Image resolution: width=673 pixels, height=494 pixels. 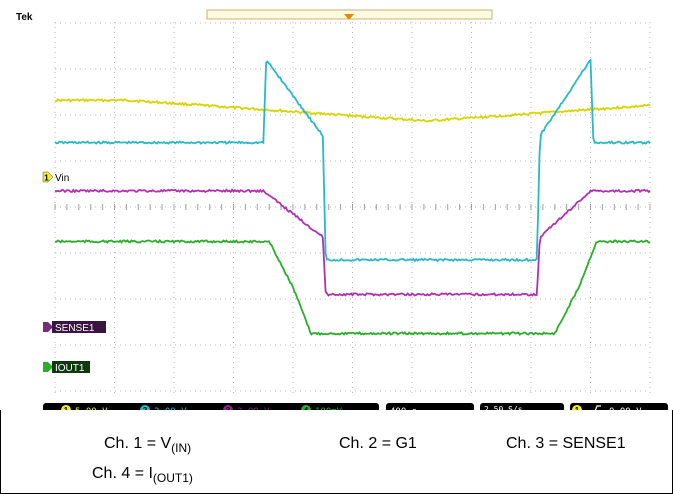 I want to click on ch3-status-chip-number: 3, so click(x=228, y=408).